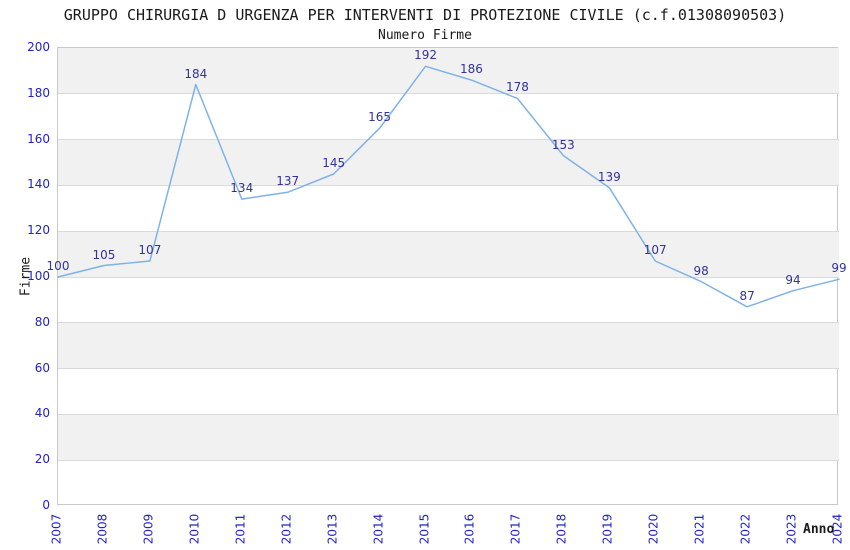 This screenshot has width=850, height=550. Describe the element at coordinates (515, 529) in the screenshot. I see `x-tick-label: 2017` at that location.